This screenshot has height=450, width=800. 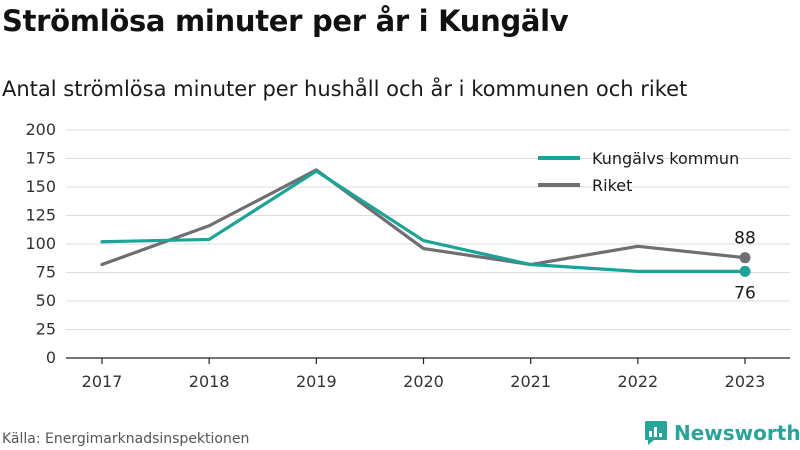 I want to click on x-tick-label-2018: 2018, so click(x=209, y=381).